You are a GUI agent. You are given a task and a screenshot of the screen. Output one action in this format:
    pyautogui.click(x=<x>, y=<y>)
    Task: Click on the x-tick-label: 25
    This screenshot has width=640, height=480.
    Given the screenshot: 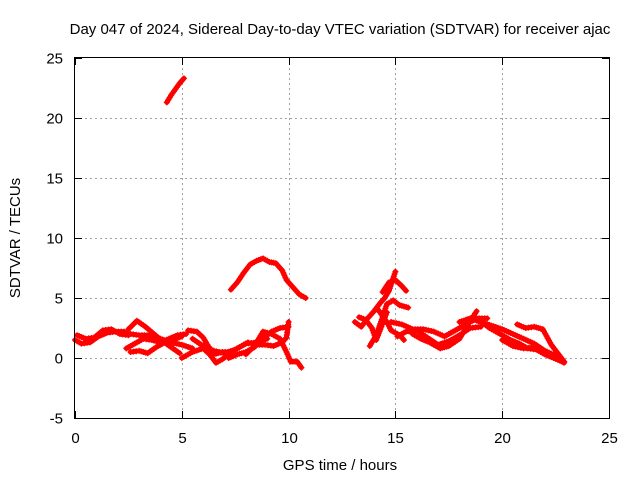 What is the action you would take?
    pyautogui.click(x=609, y=438)
    